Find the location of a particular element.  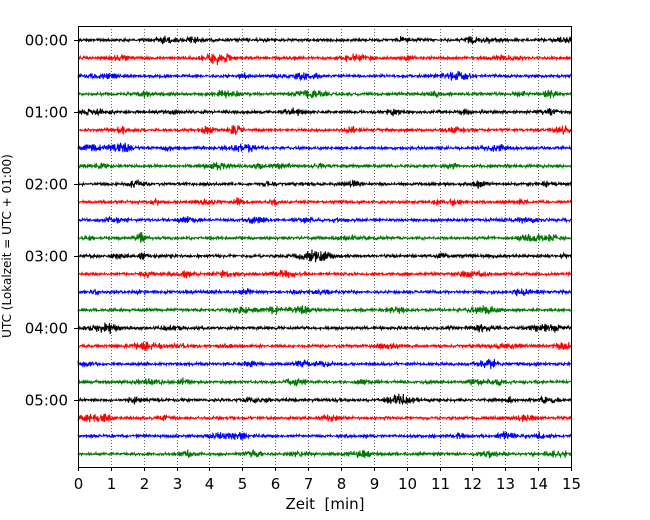

y-axis-ticks: 00:00 01:00 02:00 03:00 04:00 05:00 is located at coordinates (51, 221).